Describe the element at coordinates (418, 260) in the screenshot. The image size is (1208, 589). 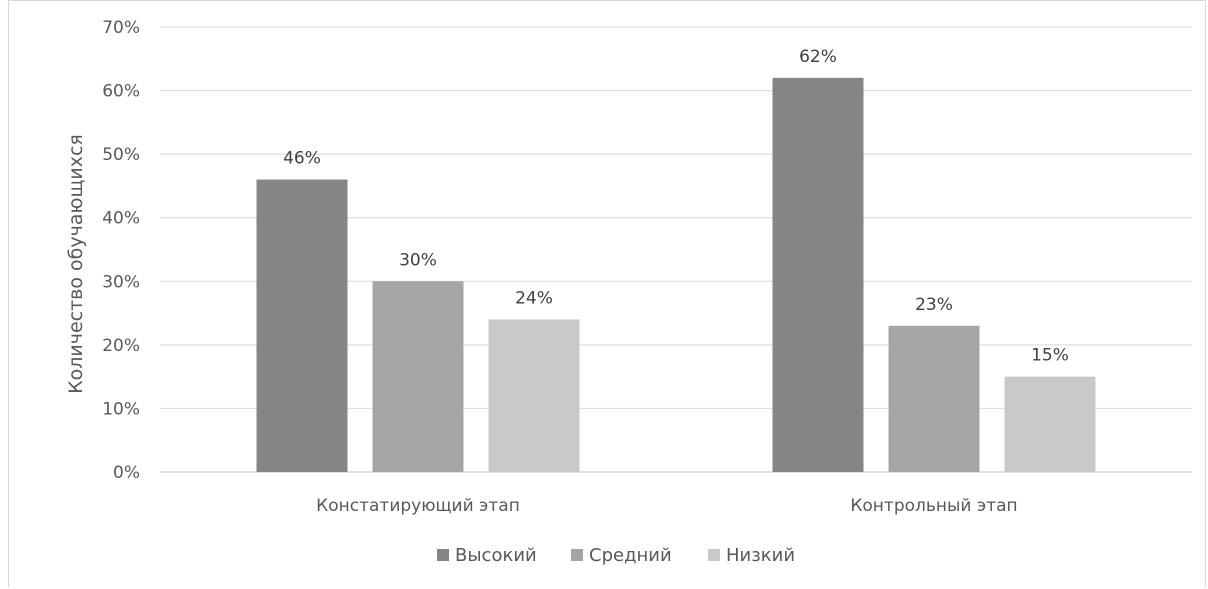
I see `data-label: 30%` at that location.